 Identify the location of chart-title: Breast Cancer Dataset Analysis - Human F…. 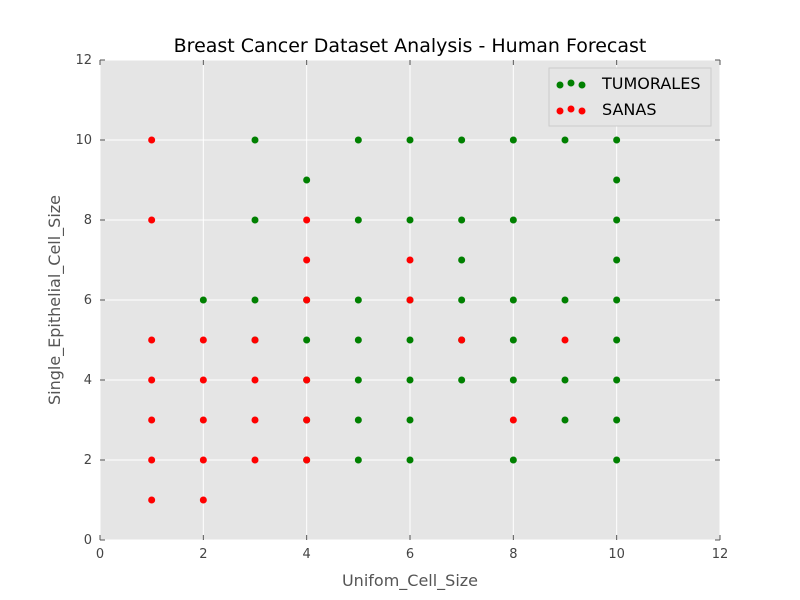
(410, 46).